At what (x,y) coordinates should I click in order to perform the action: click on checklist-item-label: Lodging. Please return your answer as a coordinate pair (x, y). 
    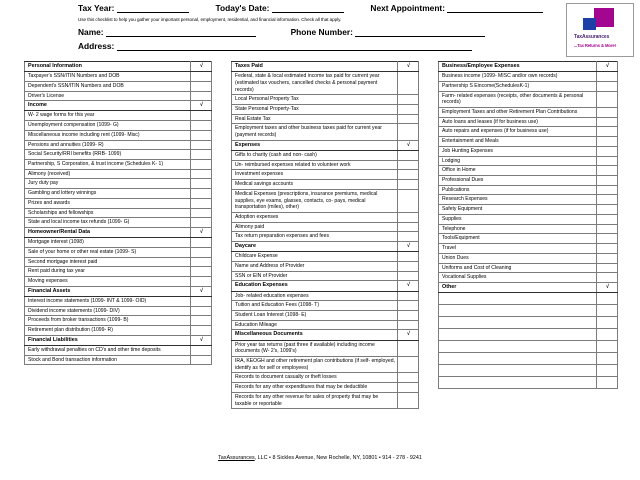
    Looking at the image, I should click on (517, 161).